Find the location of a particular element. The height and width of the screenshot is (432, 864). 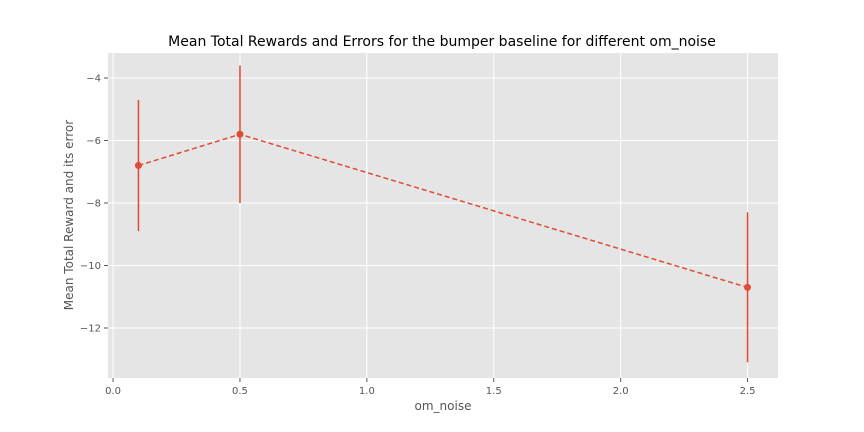

y-axis-ticks: −12 −10 −8 −6 −4 is located at coordinates (94, 204).